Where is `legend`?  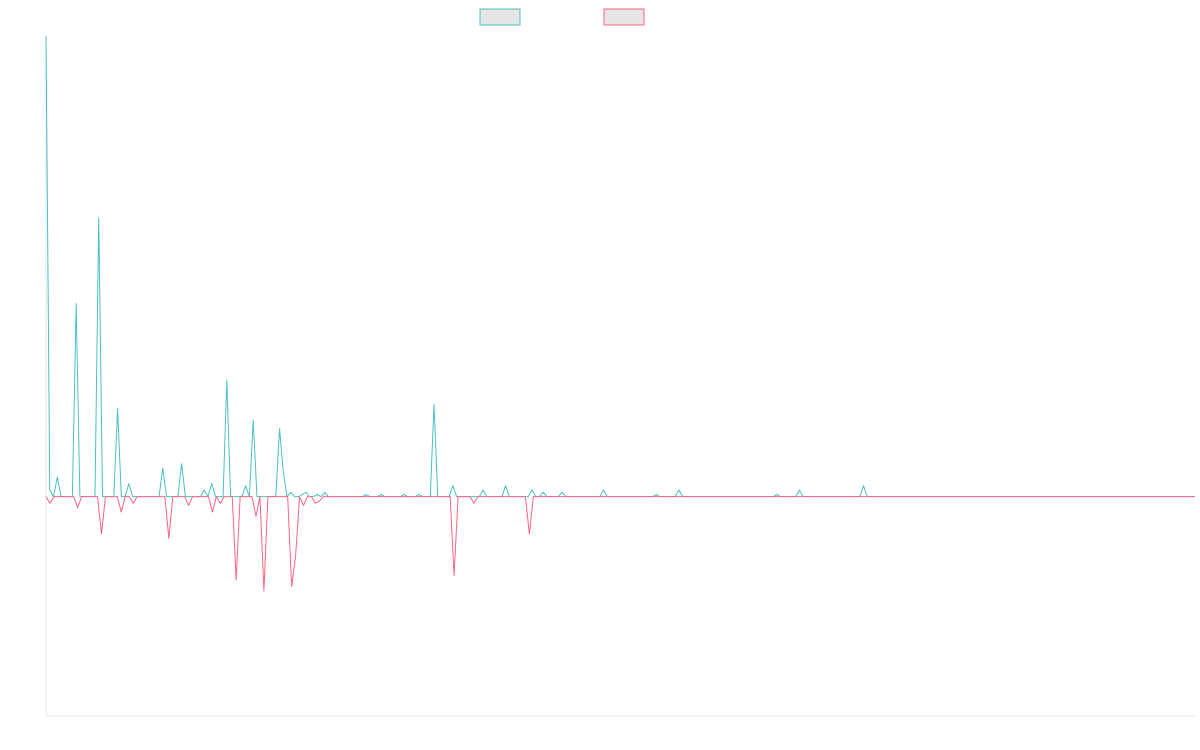
legend is located at coordinates (562, 17).